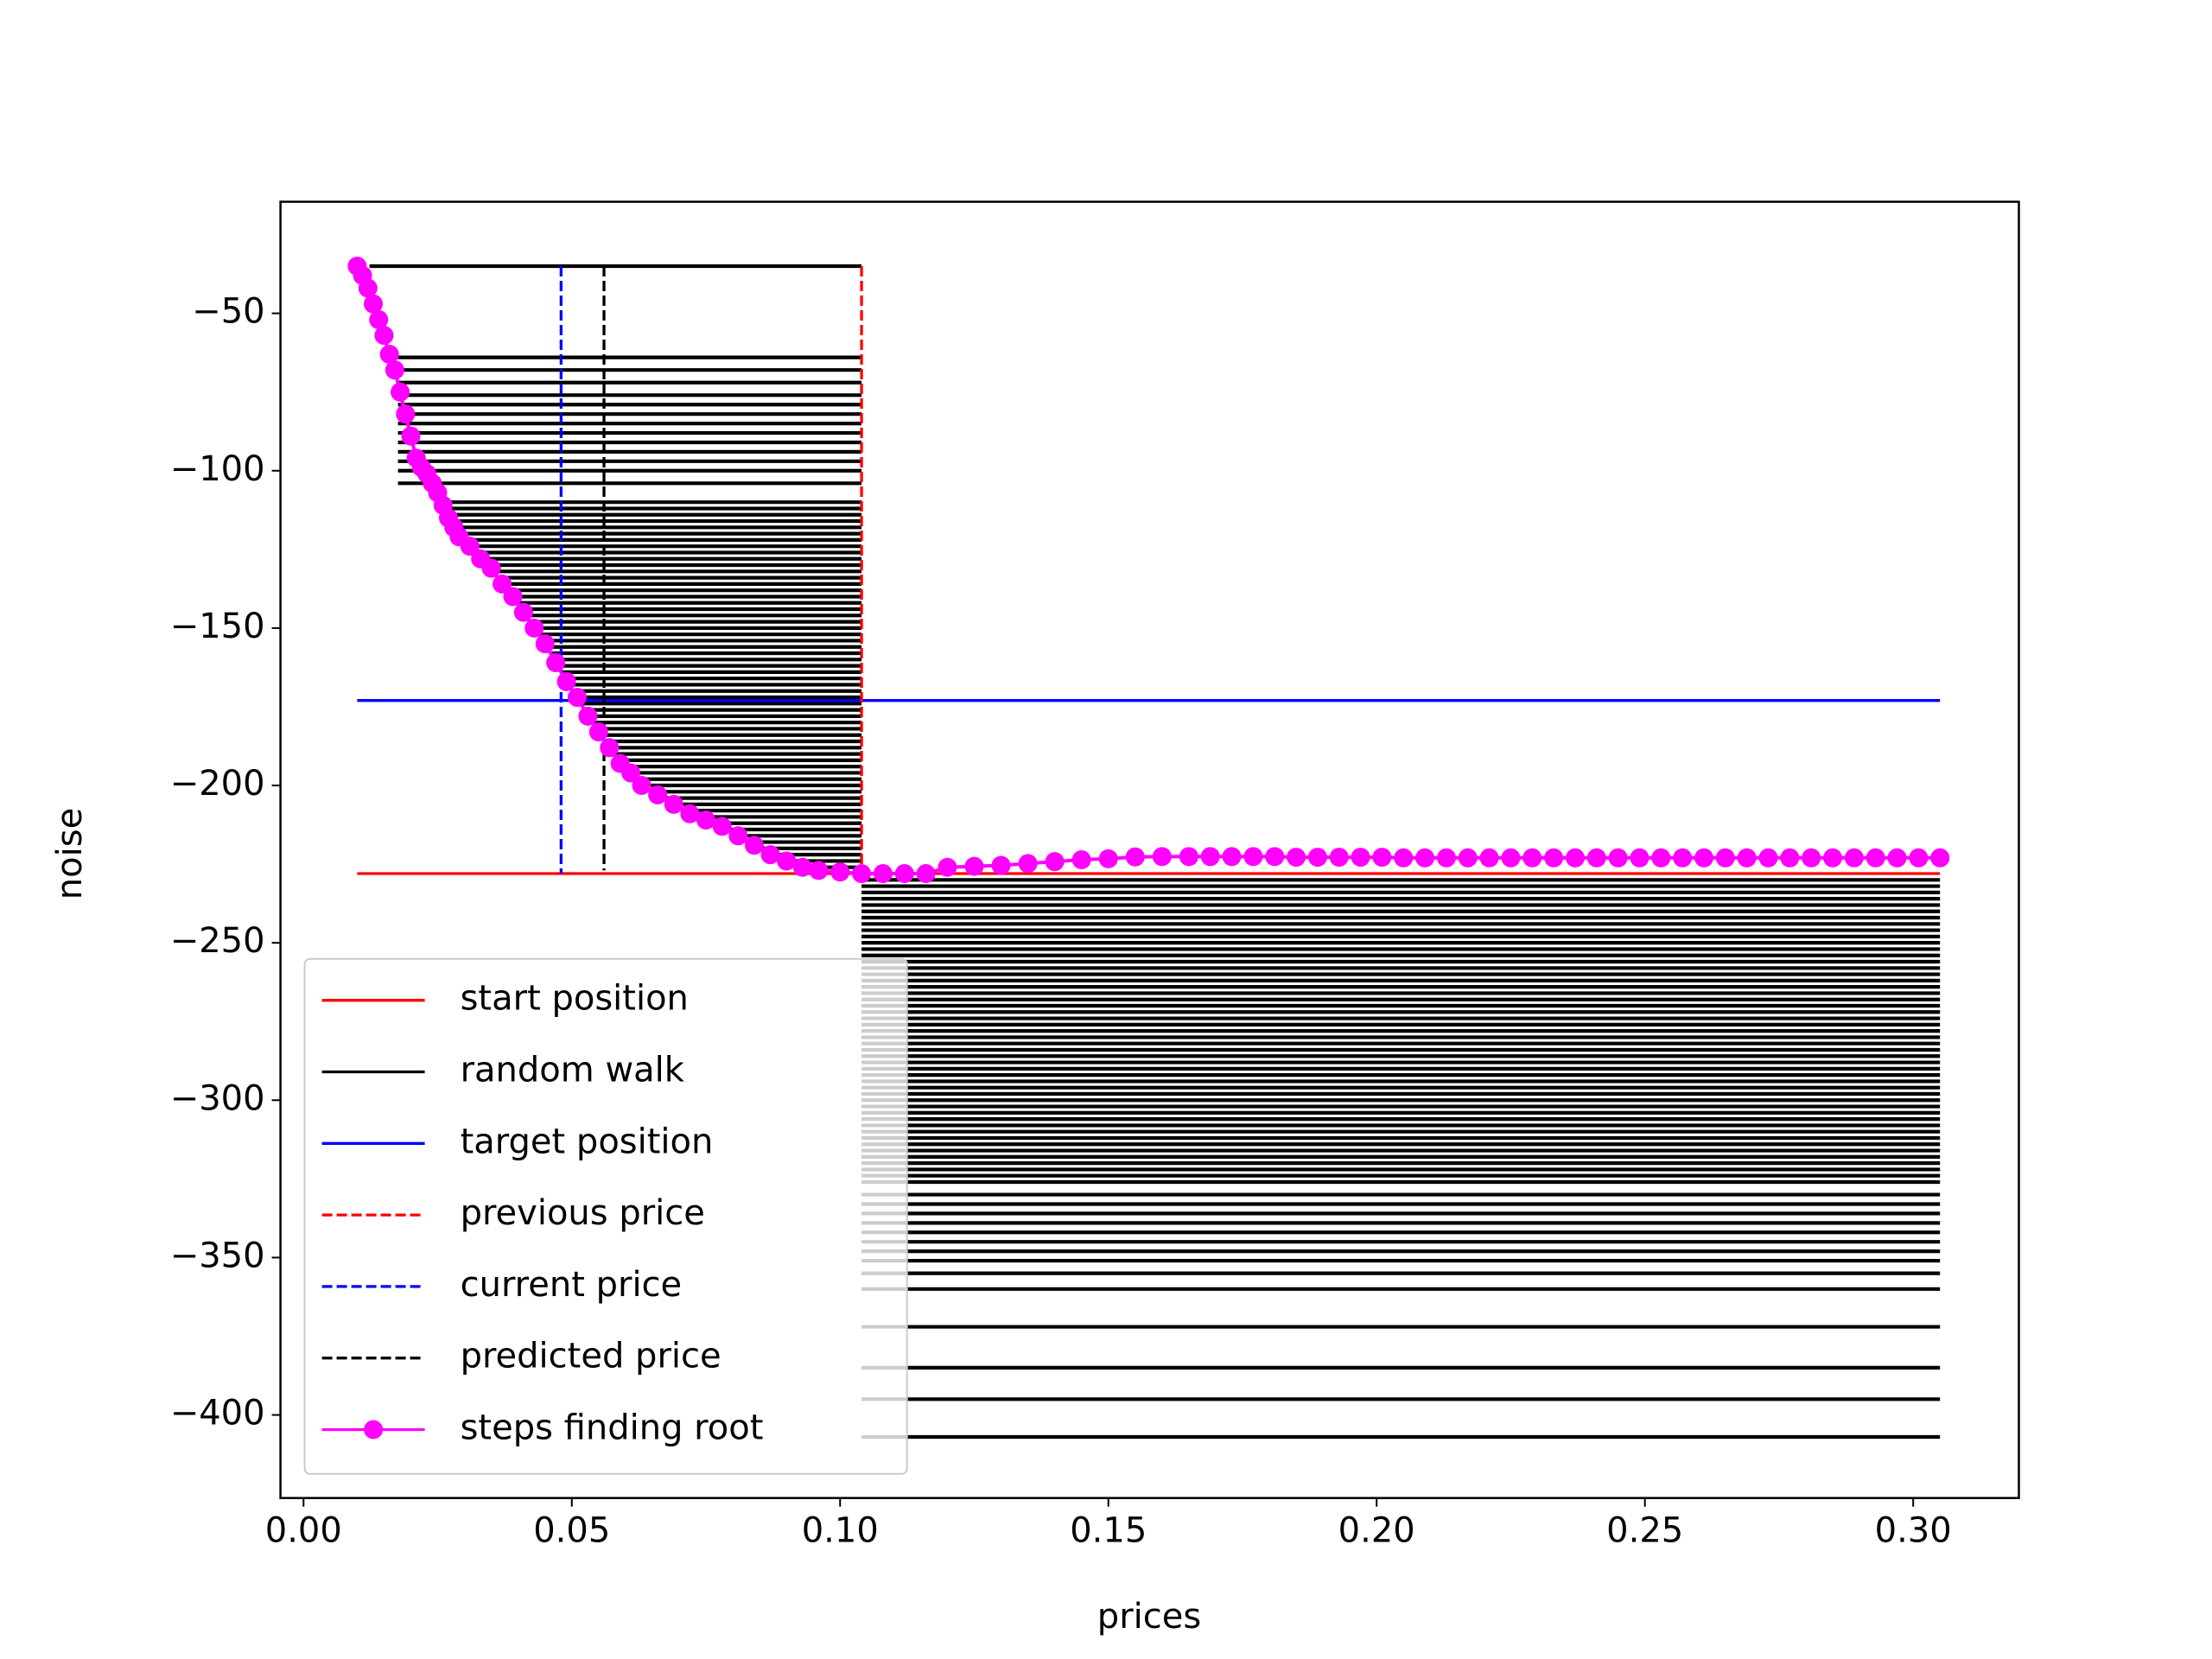 This screenshot has height=1659, width=2212. What do you see at coordinates (591, 1356) in the screenshot?
I see `legend-label: predicted price` at bounding box center [591, 1356].